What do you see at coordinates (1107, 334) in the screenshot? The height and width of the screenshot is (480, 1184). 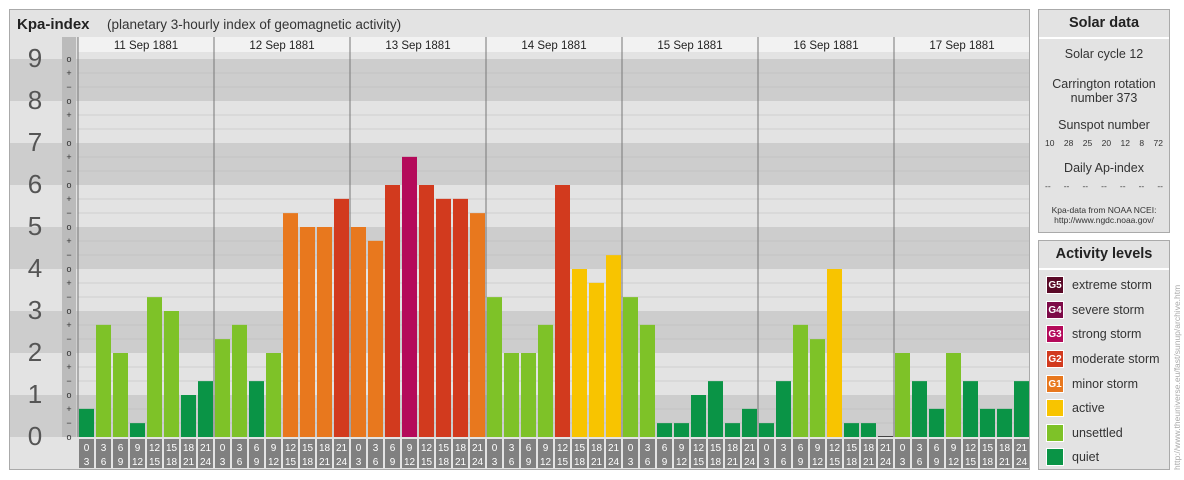 I see `legend-label: strong storm` at bounding box center [1107, 334].